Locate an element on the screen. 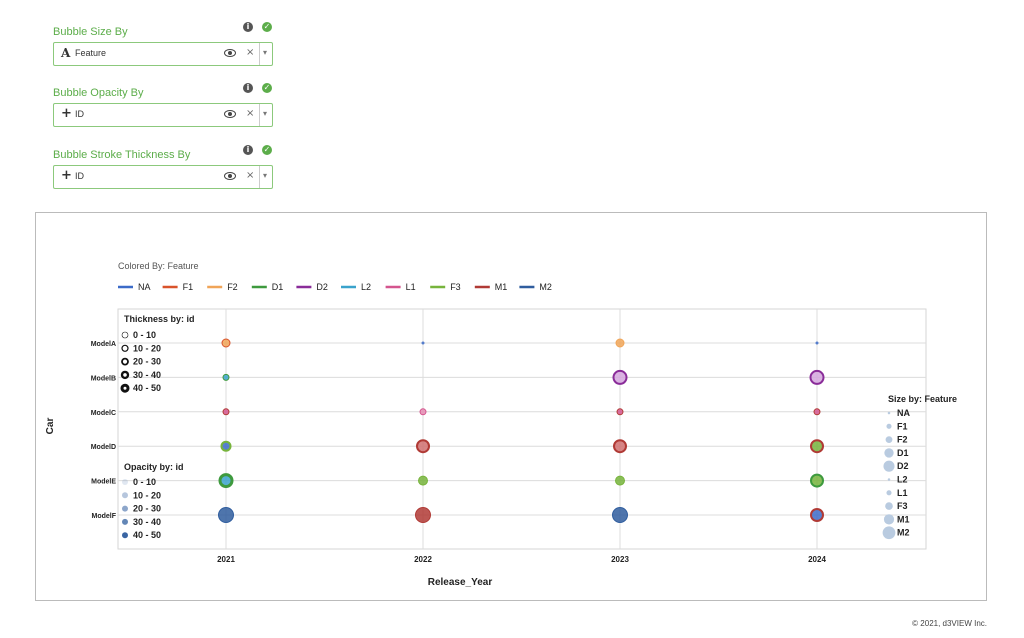 The width and height of the screenshot is (1024, 638). y-tick-label: ModelE is located at coordinates (103, 482).